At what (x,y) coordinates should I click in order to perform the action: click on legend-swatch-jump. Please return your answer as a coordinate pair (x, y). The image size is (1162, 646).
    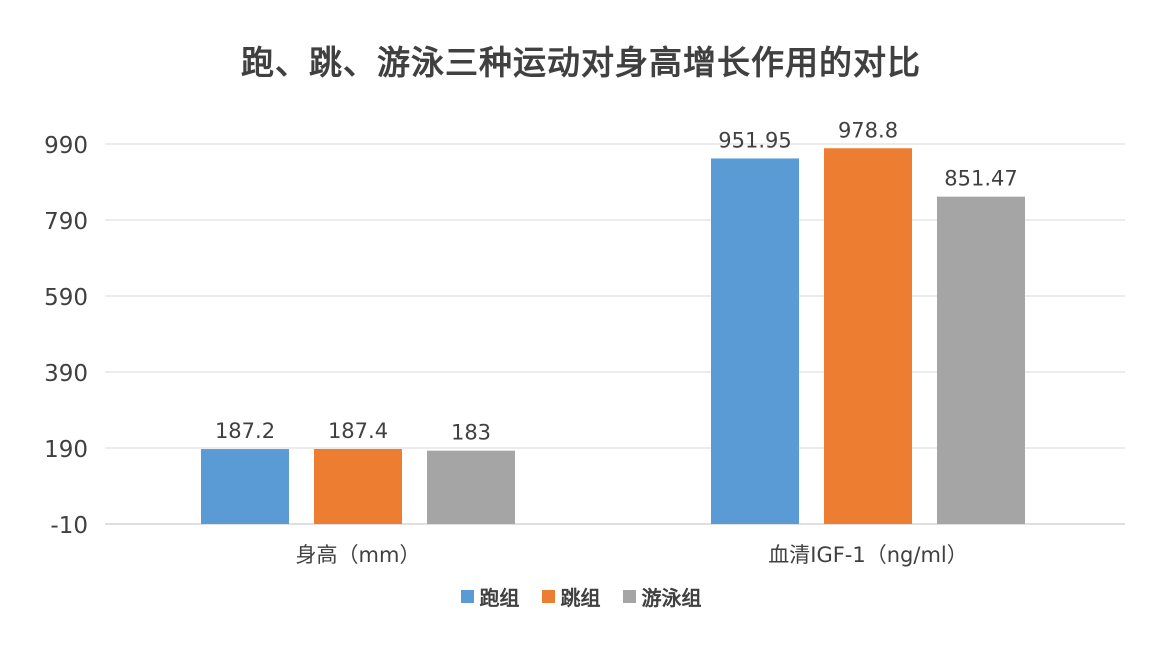
    Looking at the image, I should click on (548, 596).